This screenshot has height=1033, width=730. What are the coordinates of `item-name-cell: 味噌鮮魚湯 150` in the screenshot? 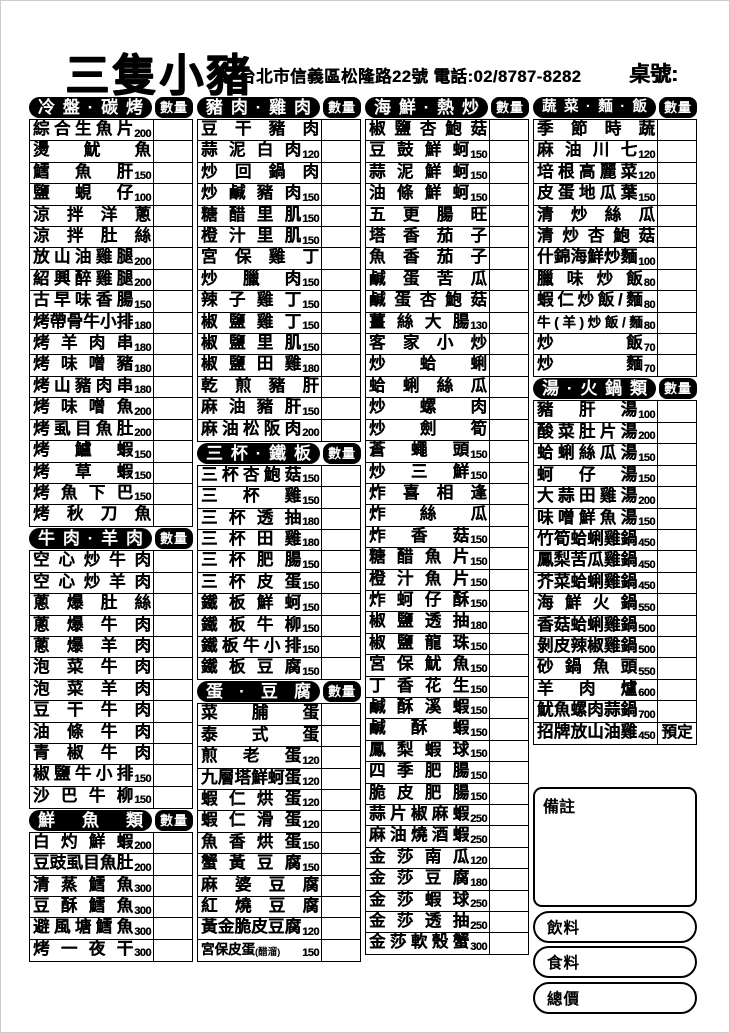 It's located at (596, 519).